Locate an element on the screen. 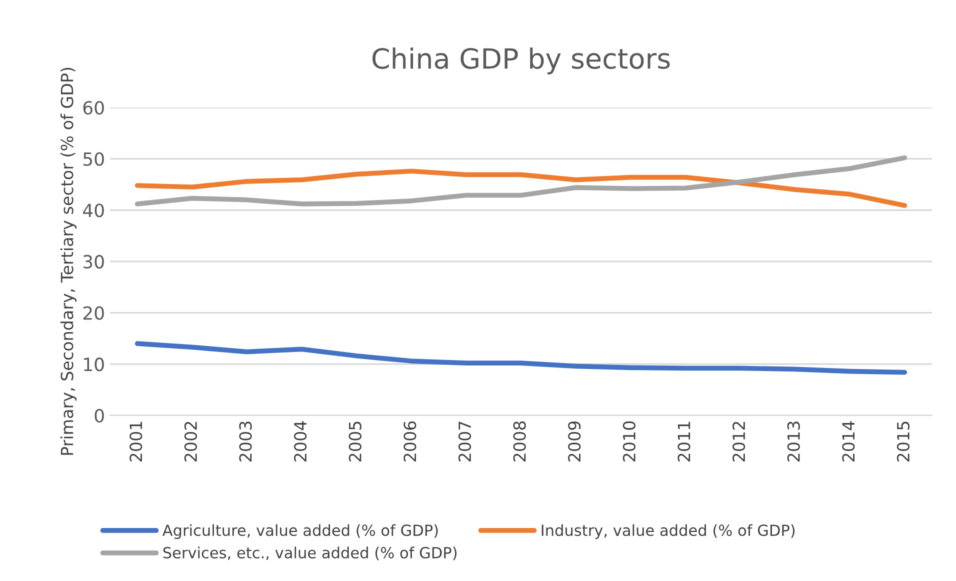  chart-title: China GDP by sectors is located at coordinates (521, 60).